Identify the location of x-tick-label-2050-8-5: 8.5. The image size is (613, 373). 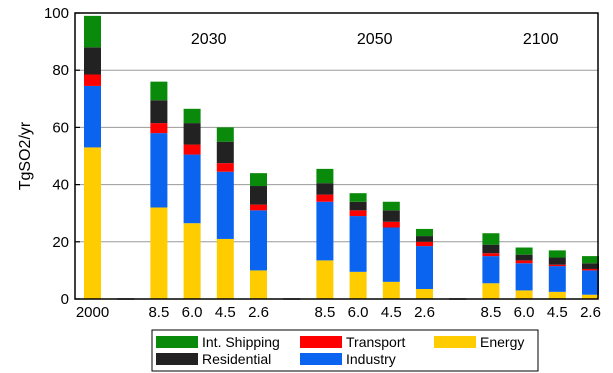
(324, 312).